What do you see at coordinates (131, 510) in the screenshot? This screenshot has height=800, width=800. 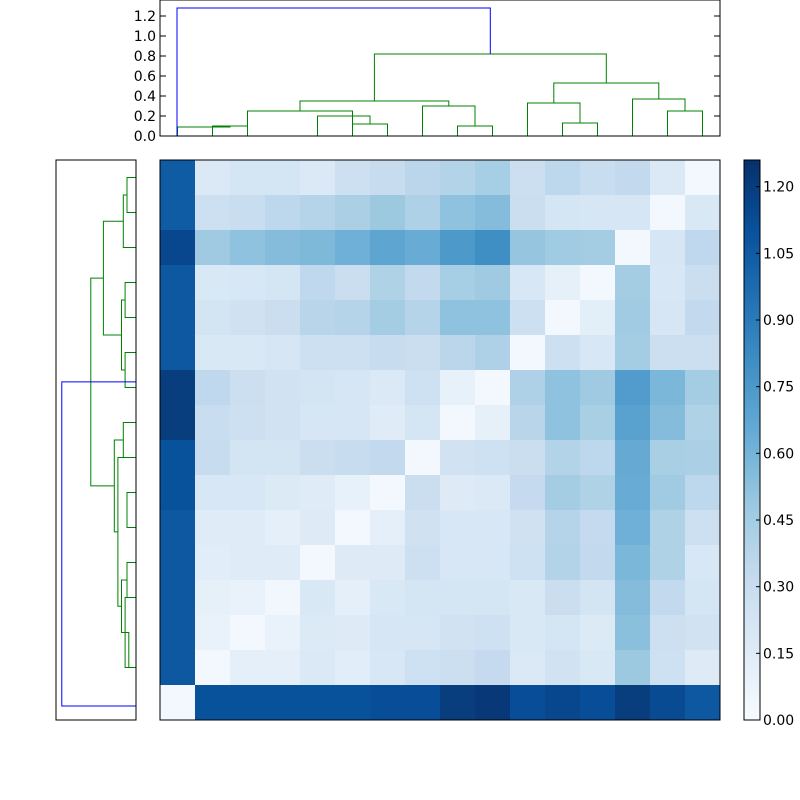 I see `left-dendrogram-link` at bounding box center [131, 510].